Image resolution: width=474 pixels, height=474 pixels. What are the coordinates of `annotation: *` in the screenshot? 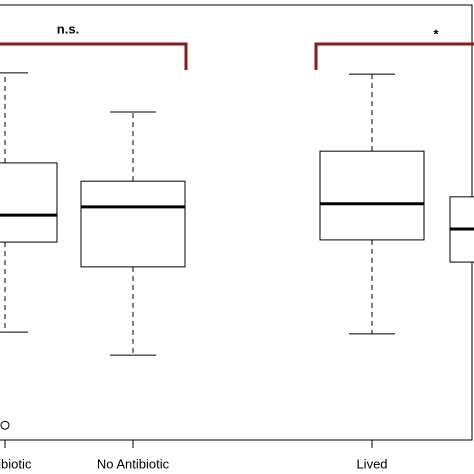 It's located at (436, 33).